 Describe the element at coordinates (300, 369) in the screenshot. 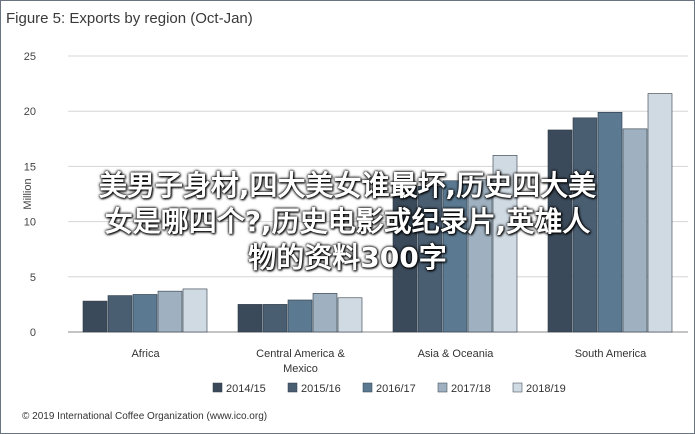

I see `x-tick-label: Mexico` at that location.